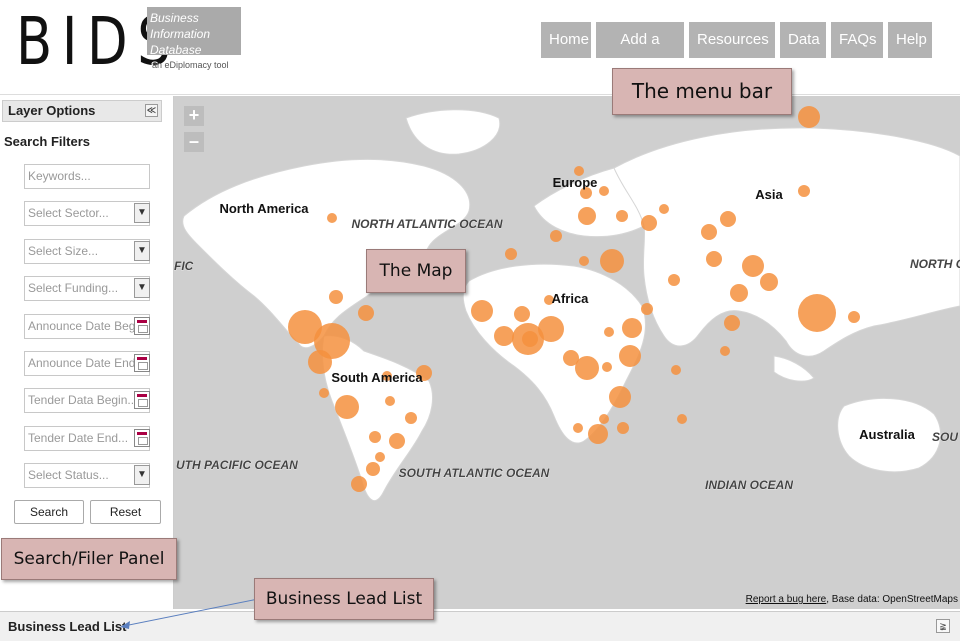 Image resolution: width=960 pixels, height=643 pixels. I want to click on bids-logo: BIDS, so click(98, 41).